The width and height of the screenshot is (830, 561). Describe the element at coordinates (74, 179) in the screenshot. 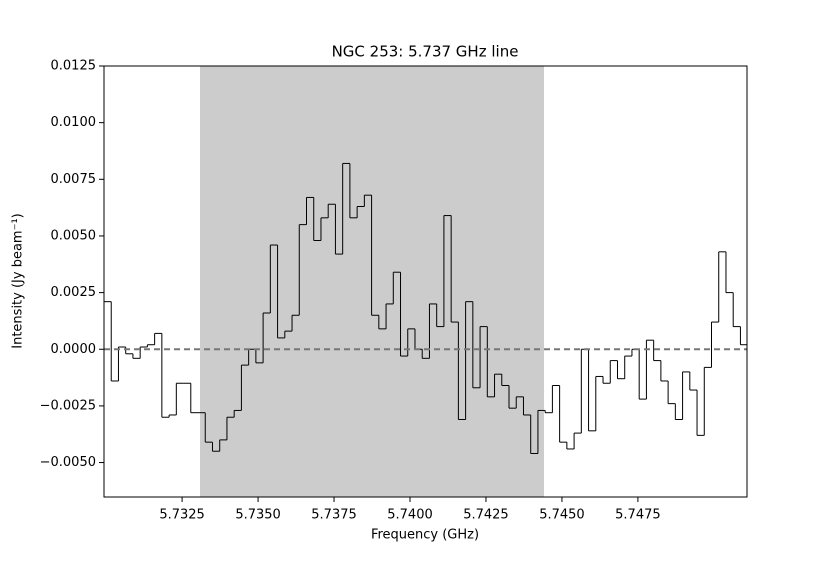

I see `y-tick-label: 0.0075` at that location.